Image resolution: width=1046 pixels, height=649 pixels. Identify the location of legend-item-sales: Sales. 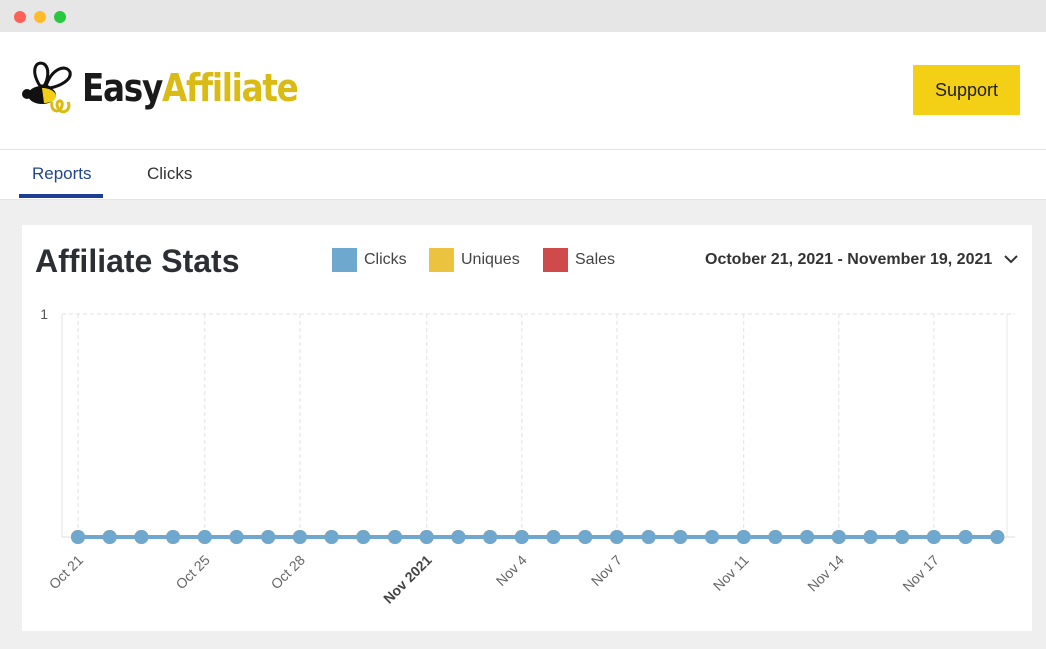
(579, 260).